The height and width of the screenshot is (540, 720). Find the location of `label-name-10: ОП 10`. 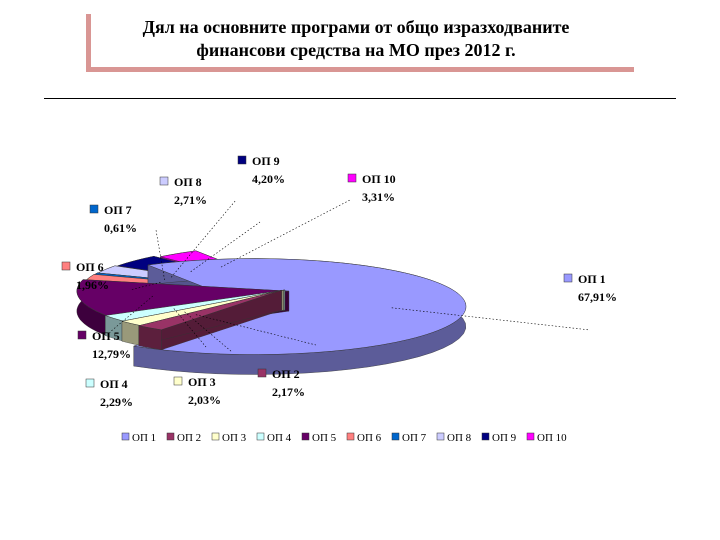

label-name-10: ОП 10 is located at coordinates (379, 179).